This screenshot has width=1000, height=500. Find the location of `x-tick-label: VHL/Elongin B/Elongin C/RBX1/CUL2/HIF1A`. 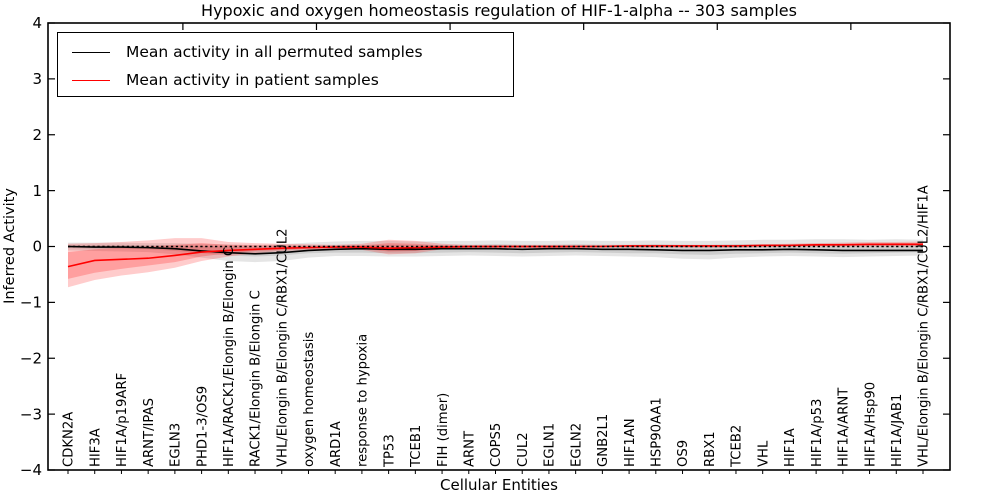

x-tick-label: VHL/Elongin B/Elongin C/RBX1/CUL2/HIF1A is located at coordinates (924, 326).